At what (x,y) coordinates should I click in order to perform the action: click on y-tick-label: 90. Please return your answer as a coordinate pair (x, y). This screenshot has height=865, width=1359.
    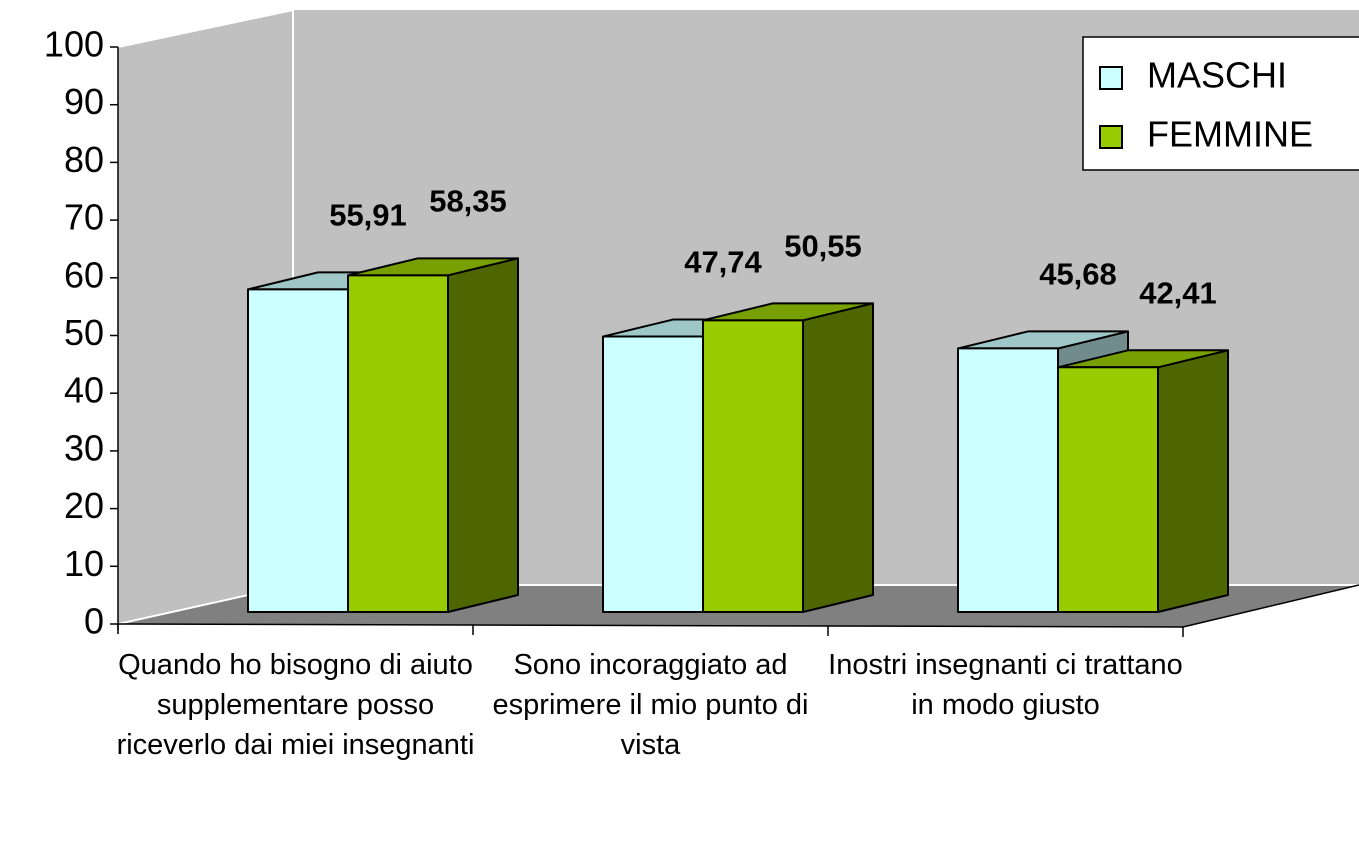
    Looking at the image, I should click on (84, 101).